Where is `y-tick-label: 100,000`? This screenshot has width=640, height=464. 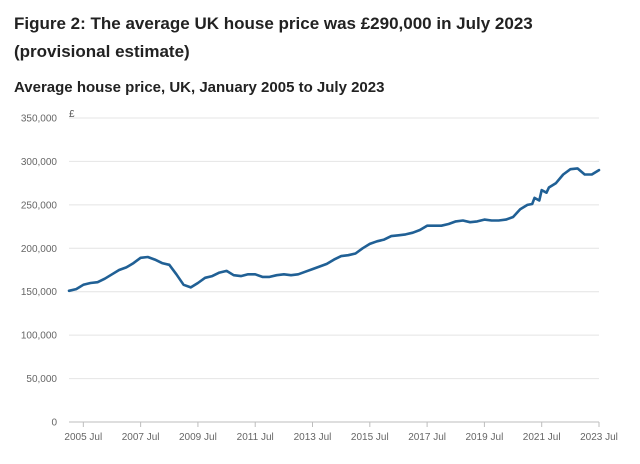 y-tick-label: 100,000 is located at coordinates (39, 336).